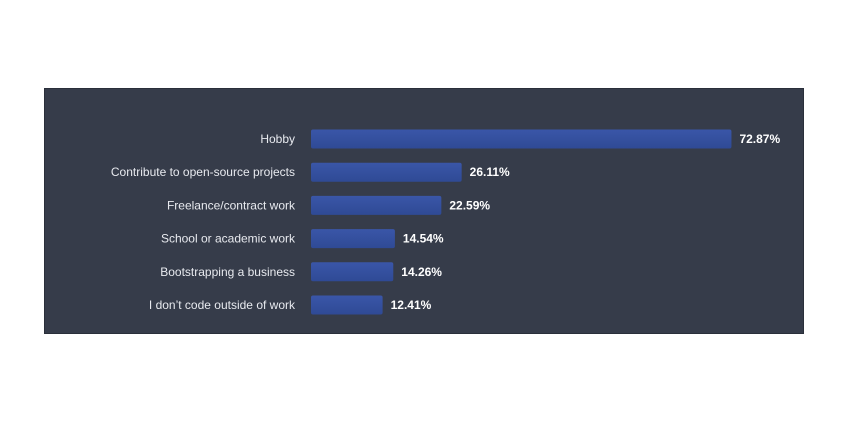 Image resolution: width=850 pixels, height=425 pixels. I want to click on category-label: School or academic work, so click(228, 239).